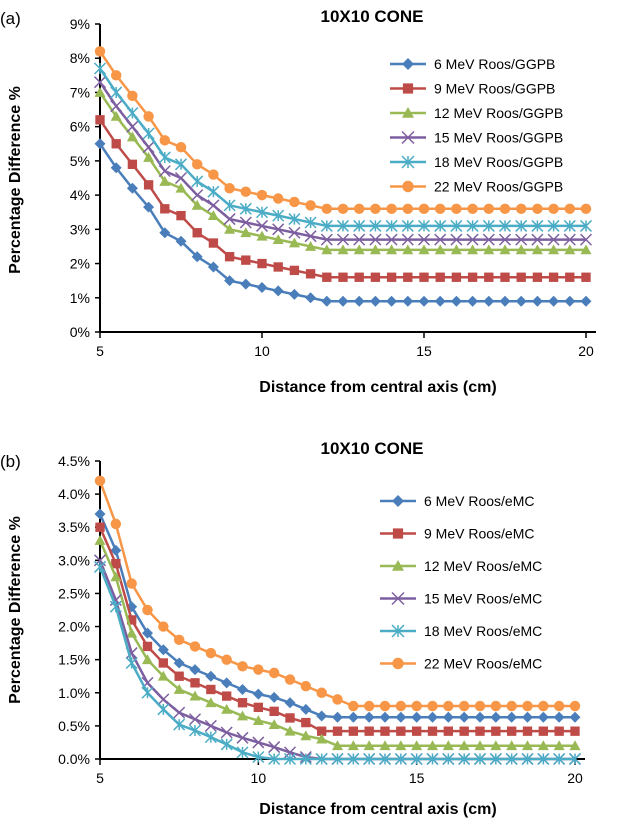 The height and width of the screenshot is (823, 621). Describe the element at coordinates (476, 113) in the screenshot. I see `legend-item: 12 MeV Roos/GGPB` at that location.